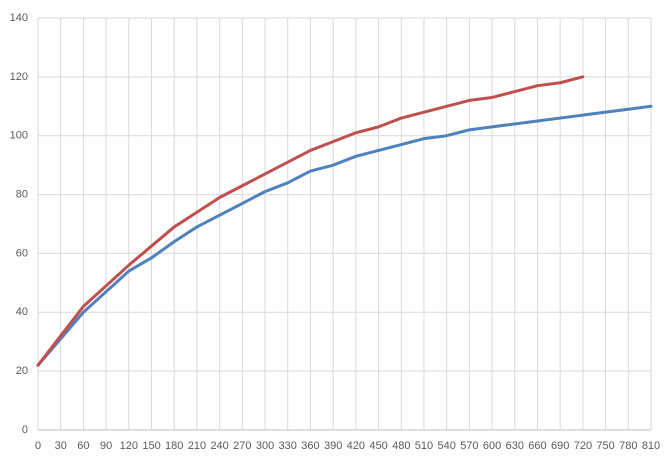 The height and width of the screenshot is (460, 666). I want to click on y-tick-label: 80, so click(22, 194).